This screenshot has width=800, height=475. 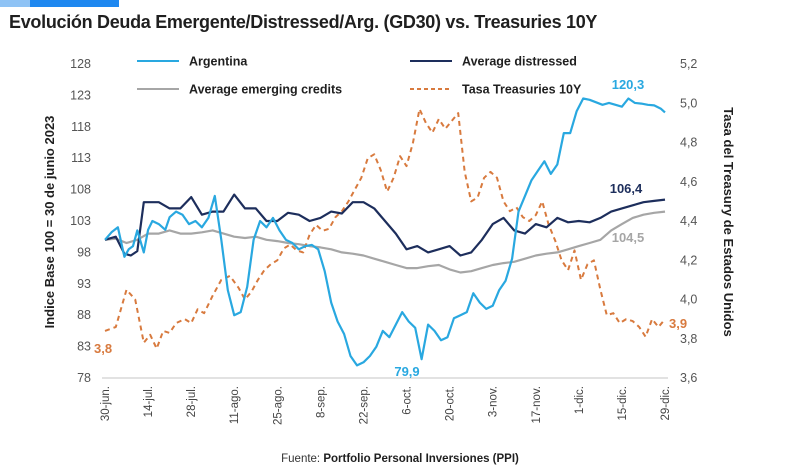 I want to click on x-tick-label: 6-oct., so click(x=408, y=400).